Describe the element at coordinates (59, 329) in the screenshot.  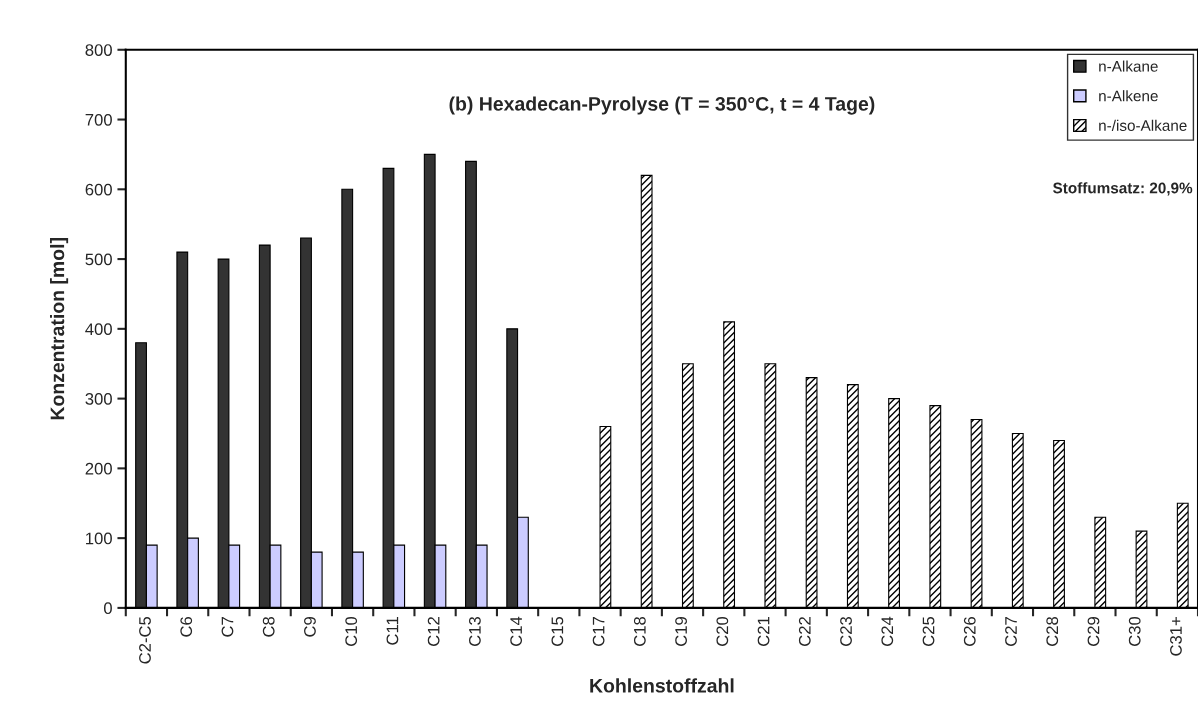
I see `y-axis-title: Konzentration [mol]` at that location.